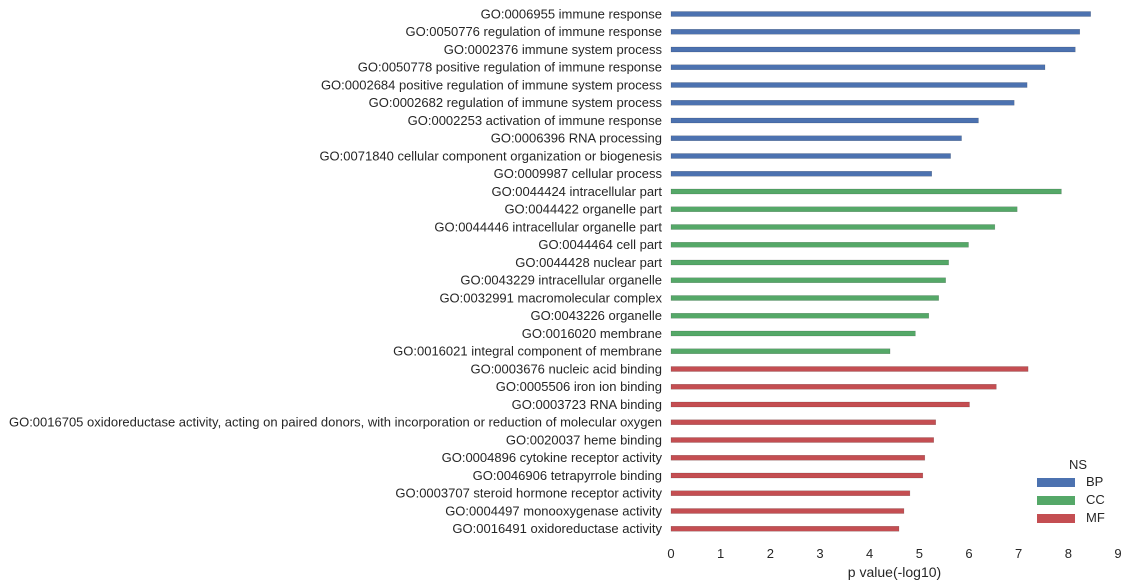  I want to click on category-label: GO:0044428 nuclear part, so click(588, 262).